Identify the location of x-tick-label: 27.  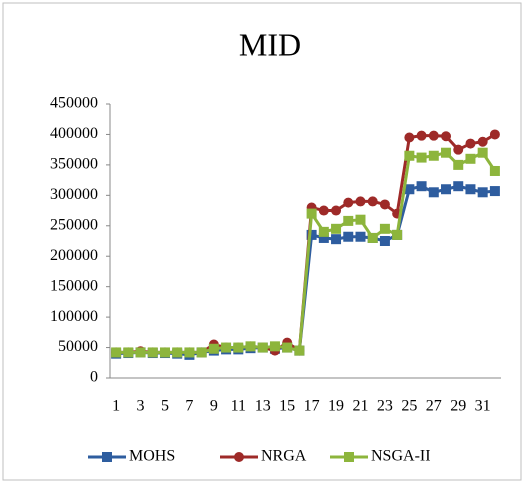
(434, 406).